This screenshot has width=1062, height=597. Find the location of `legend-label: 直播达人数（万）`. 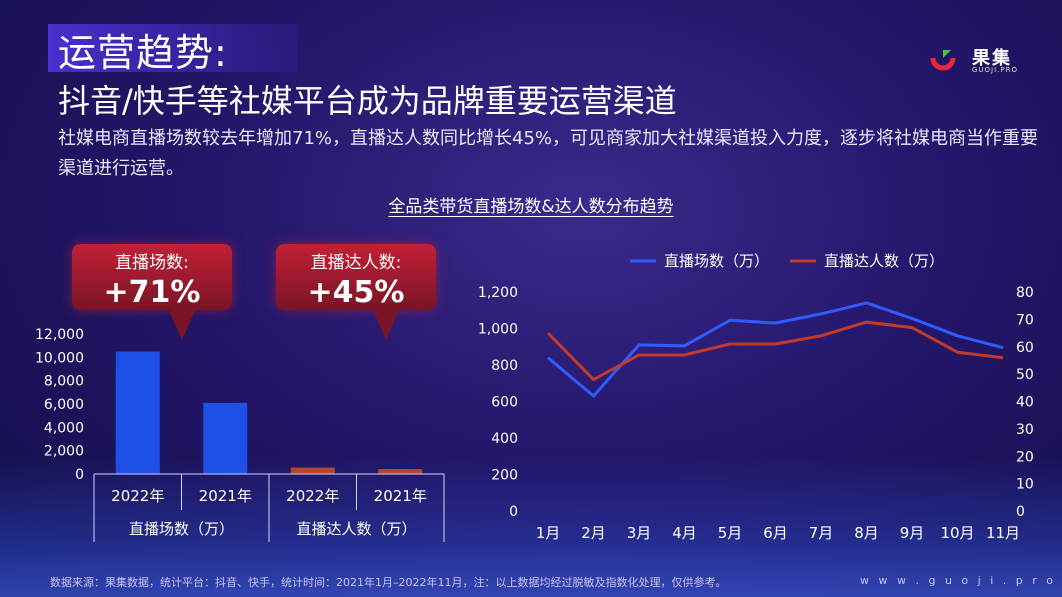

legend-label: 直播达人数（万） is located at coordinates (884, 261).